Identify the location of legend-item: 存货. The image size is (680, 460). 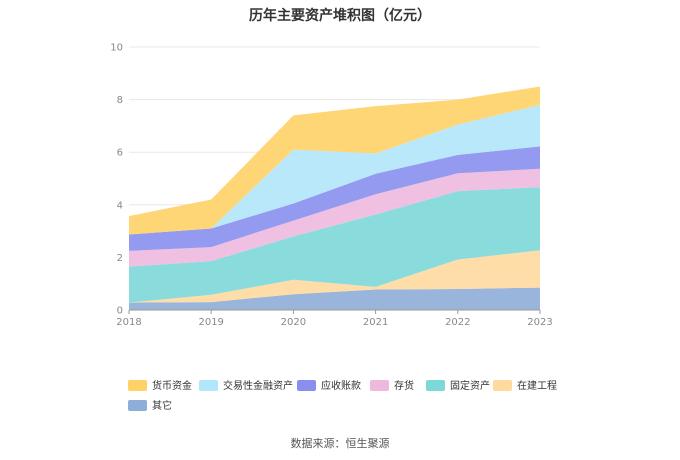
(392, 385).